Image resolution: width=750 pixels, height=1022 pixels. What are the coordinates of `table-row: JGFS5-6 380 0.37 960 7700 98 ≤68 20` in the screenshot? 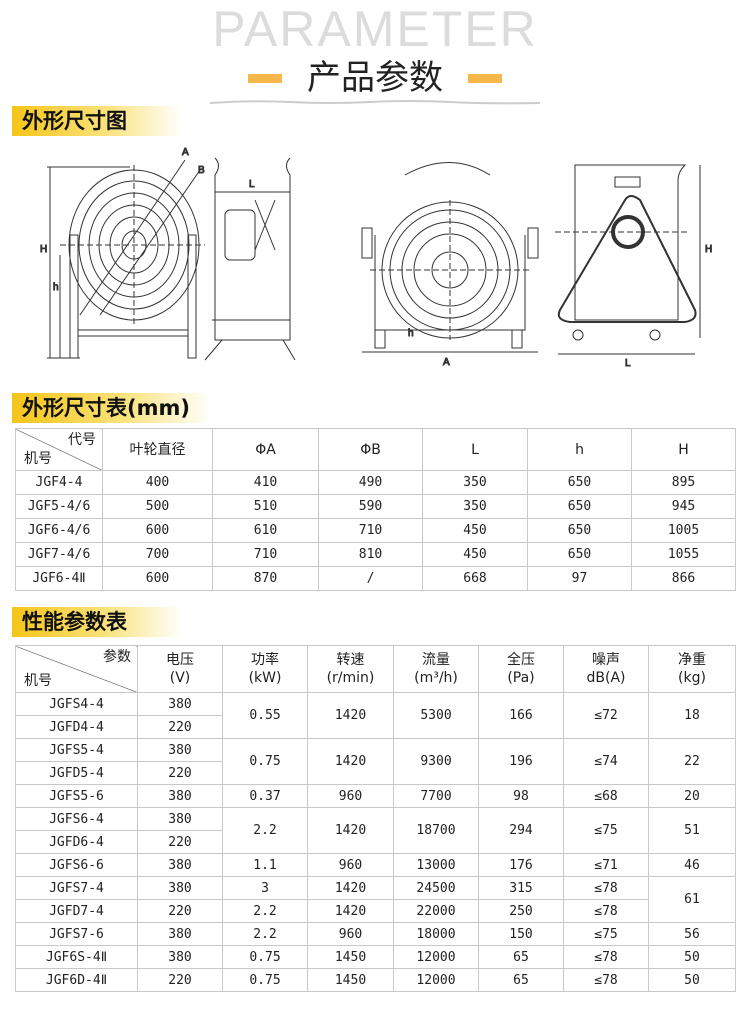 It's located at (375, 796).